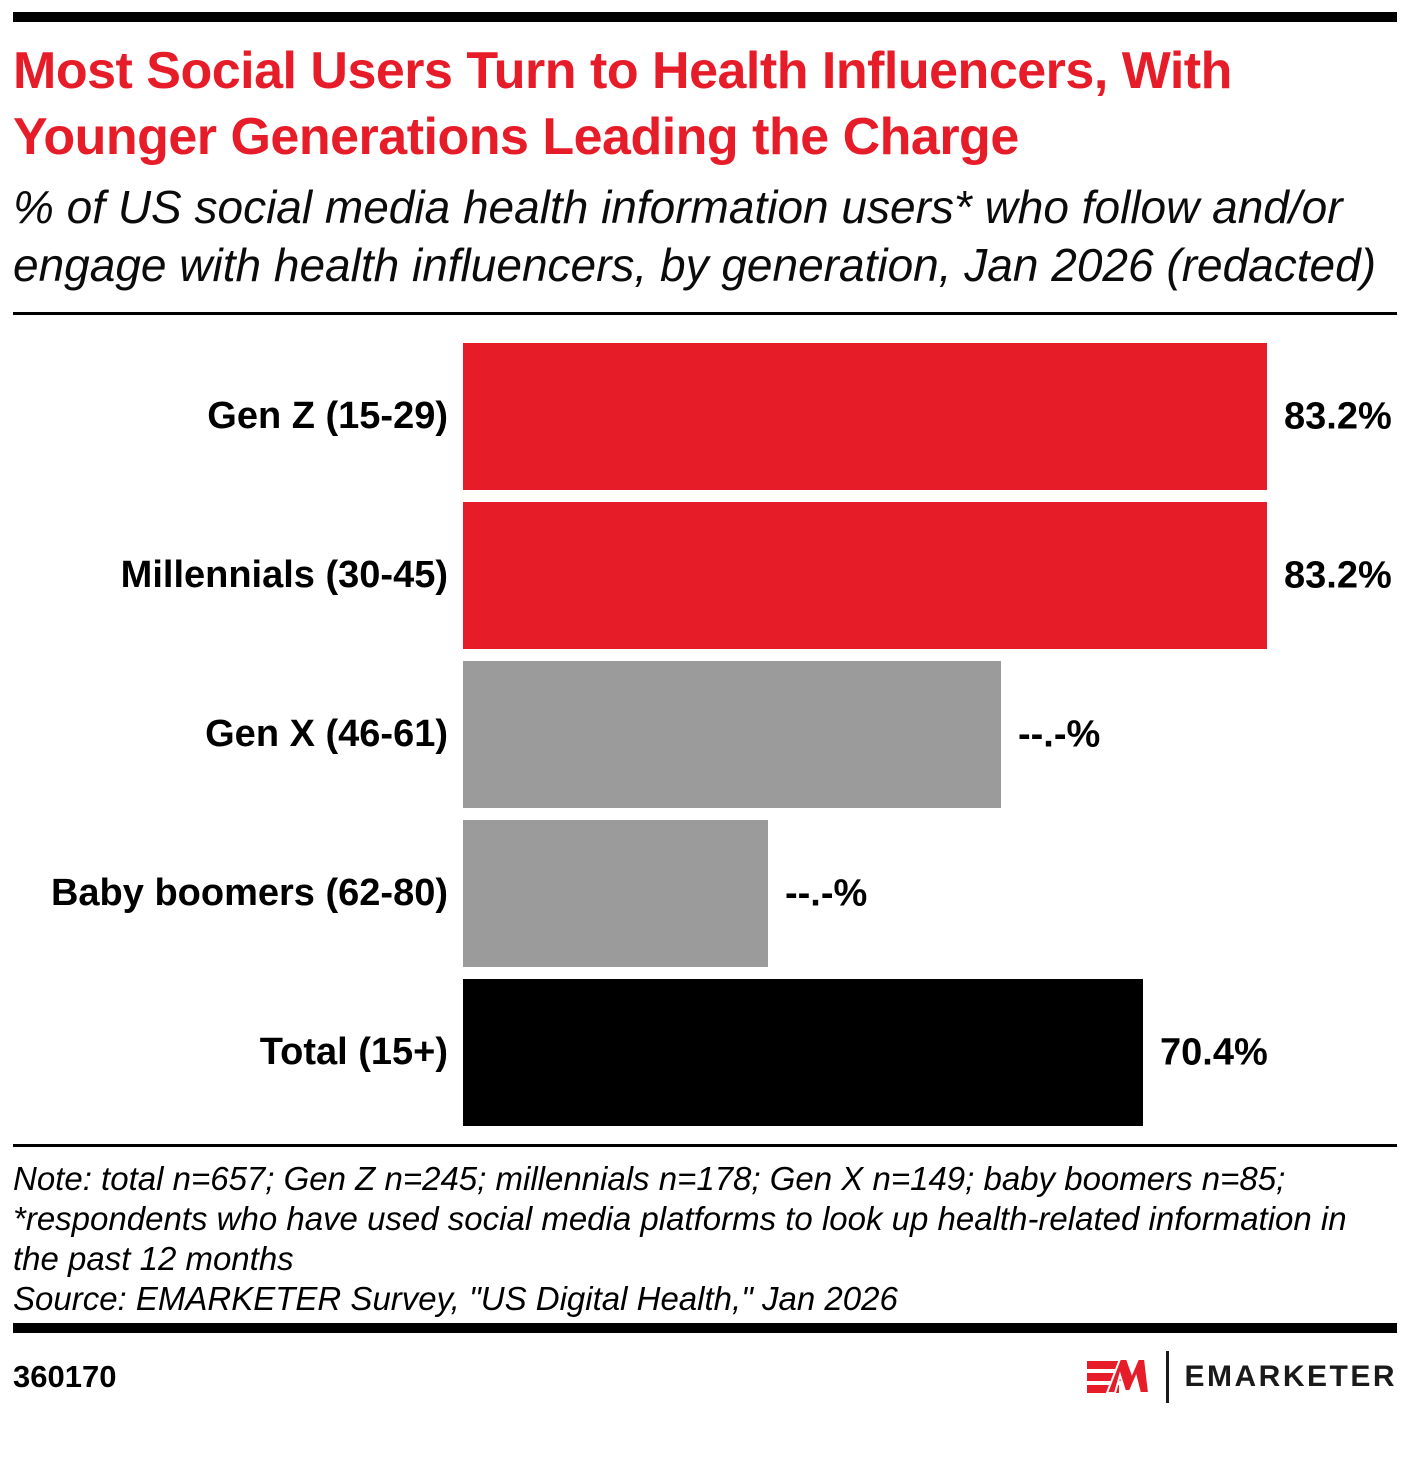 The height and width of the screenshot is (1484, 1410). What do you see at coordinates (705, 1377) in the screenshot?
I see `footer: 360170 EMARKETER` at bounding box center [705, 1377].